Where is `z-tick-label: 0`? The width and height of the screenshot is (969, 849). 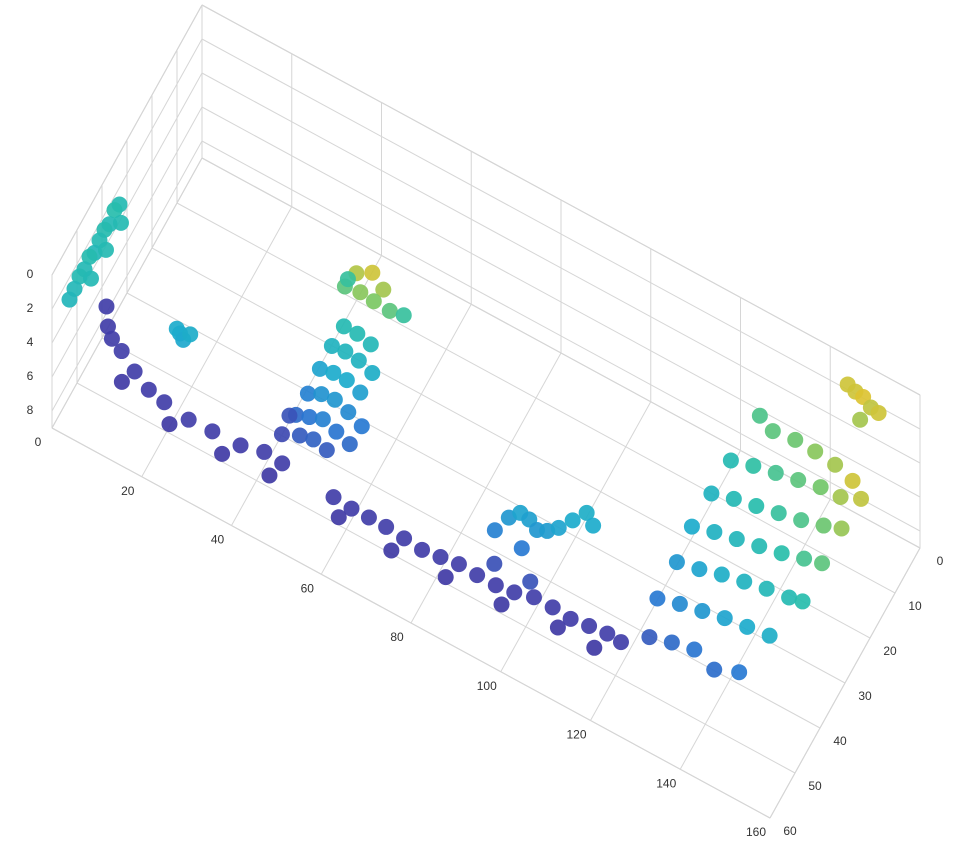
z-tick-label: 0 is located at coordinates (30, 274).